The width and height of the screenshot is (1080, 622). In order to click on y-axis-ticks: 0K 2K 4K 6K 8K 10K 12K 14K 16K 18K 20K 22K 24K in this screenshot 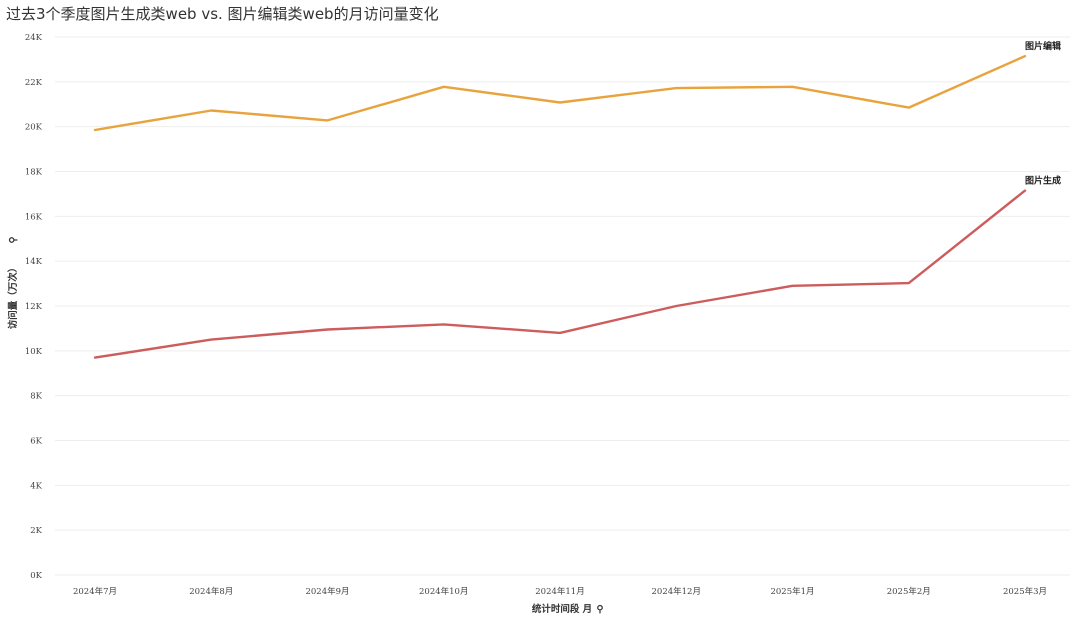, I will do `click(34, 307)`.